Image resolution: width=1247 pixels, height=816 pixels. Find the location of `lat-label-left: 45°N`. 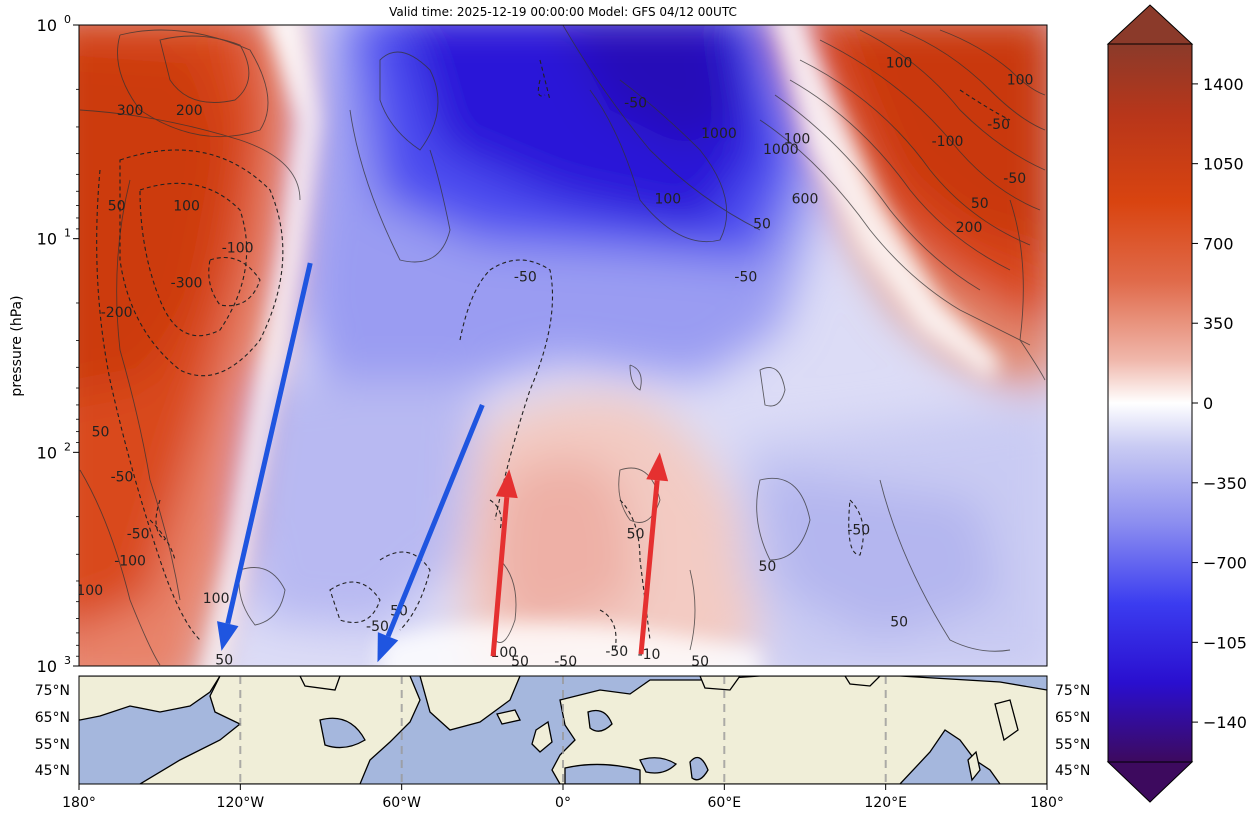

lat-label-left: 45°N is located at coordinates (52, 771).